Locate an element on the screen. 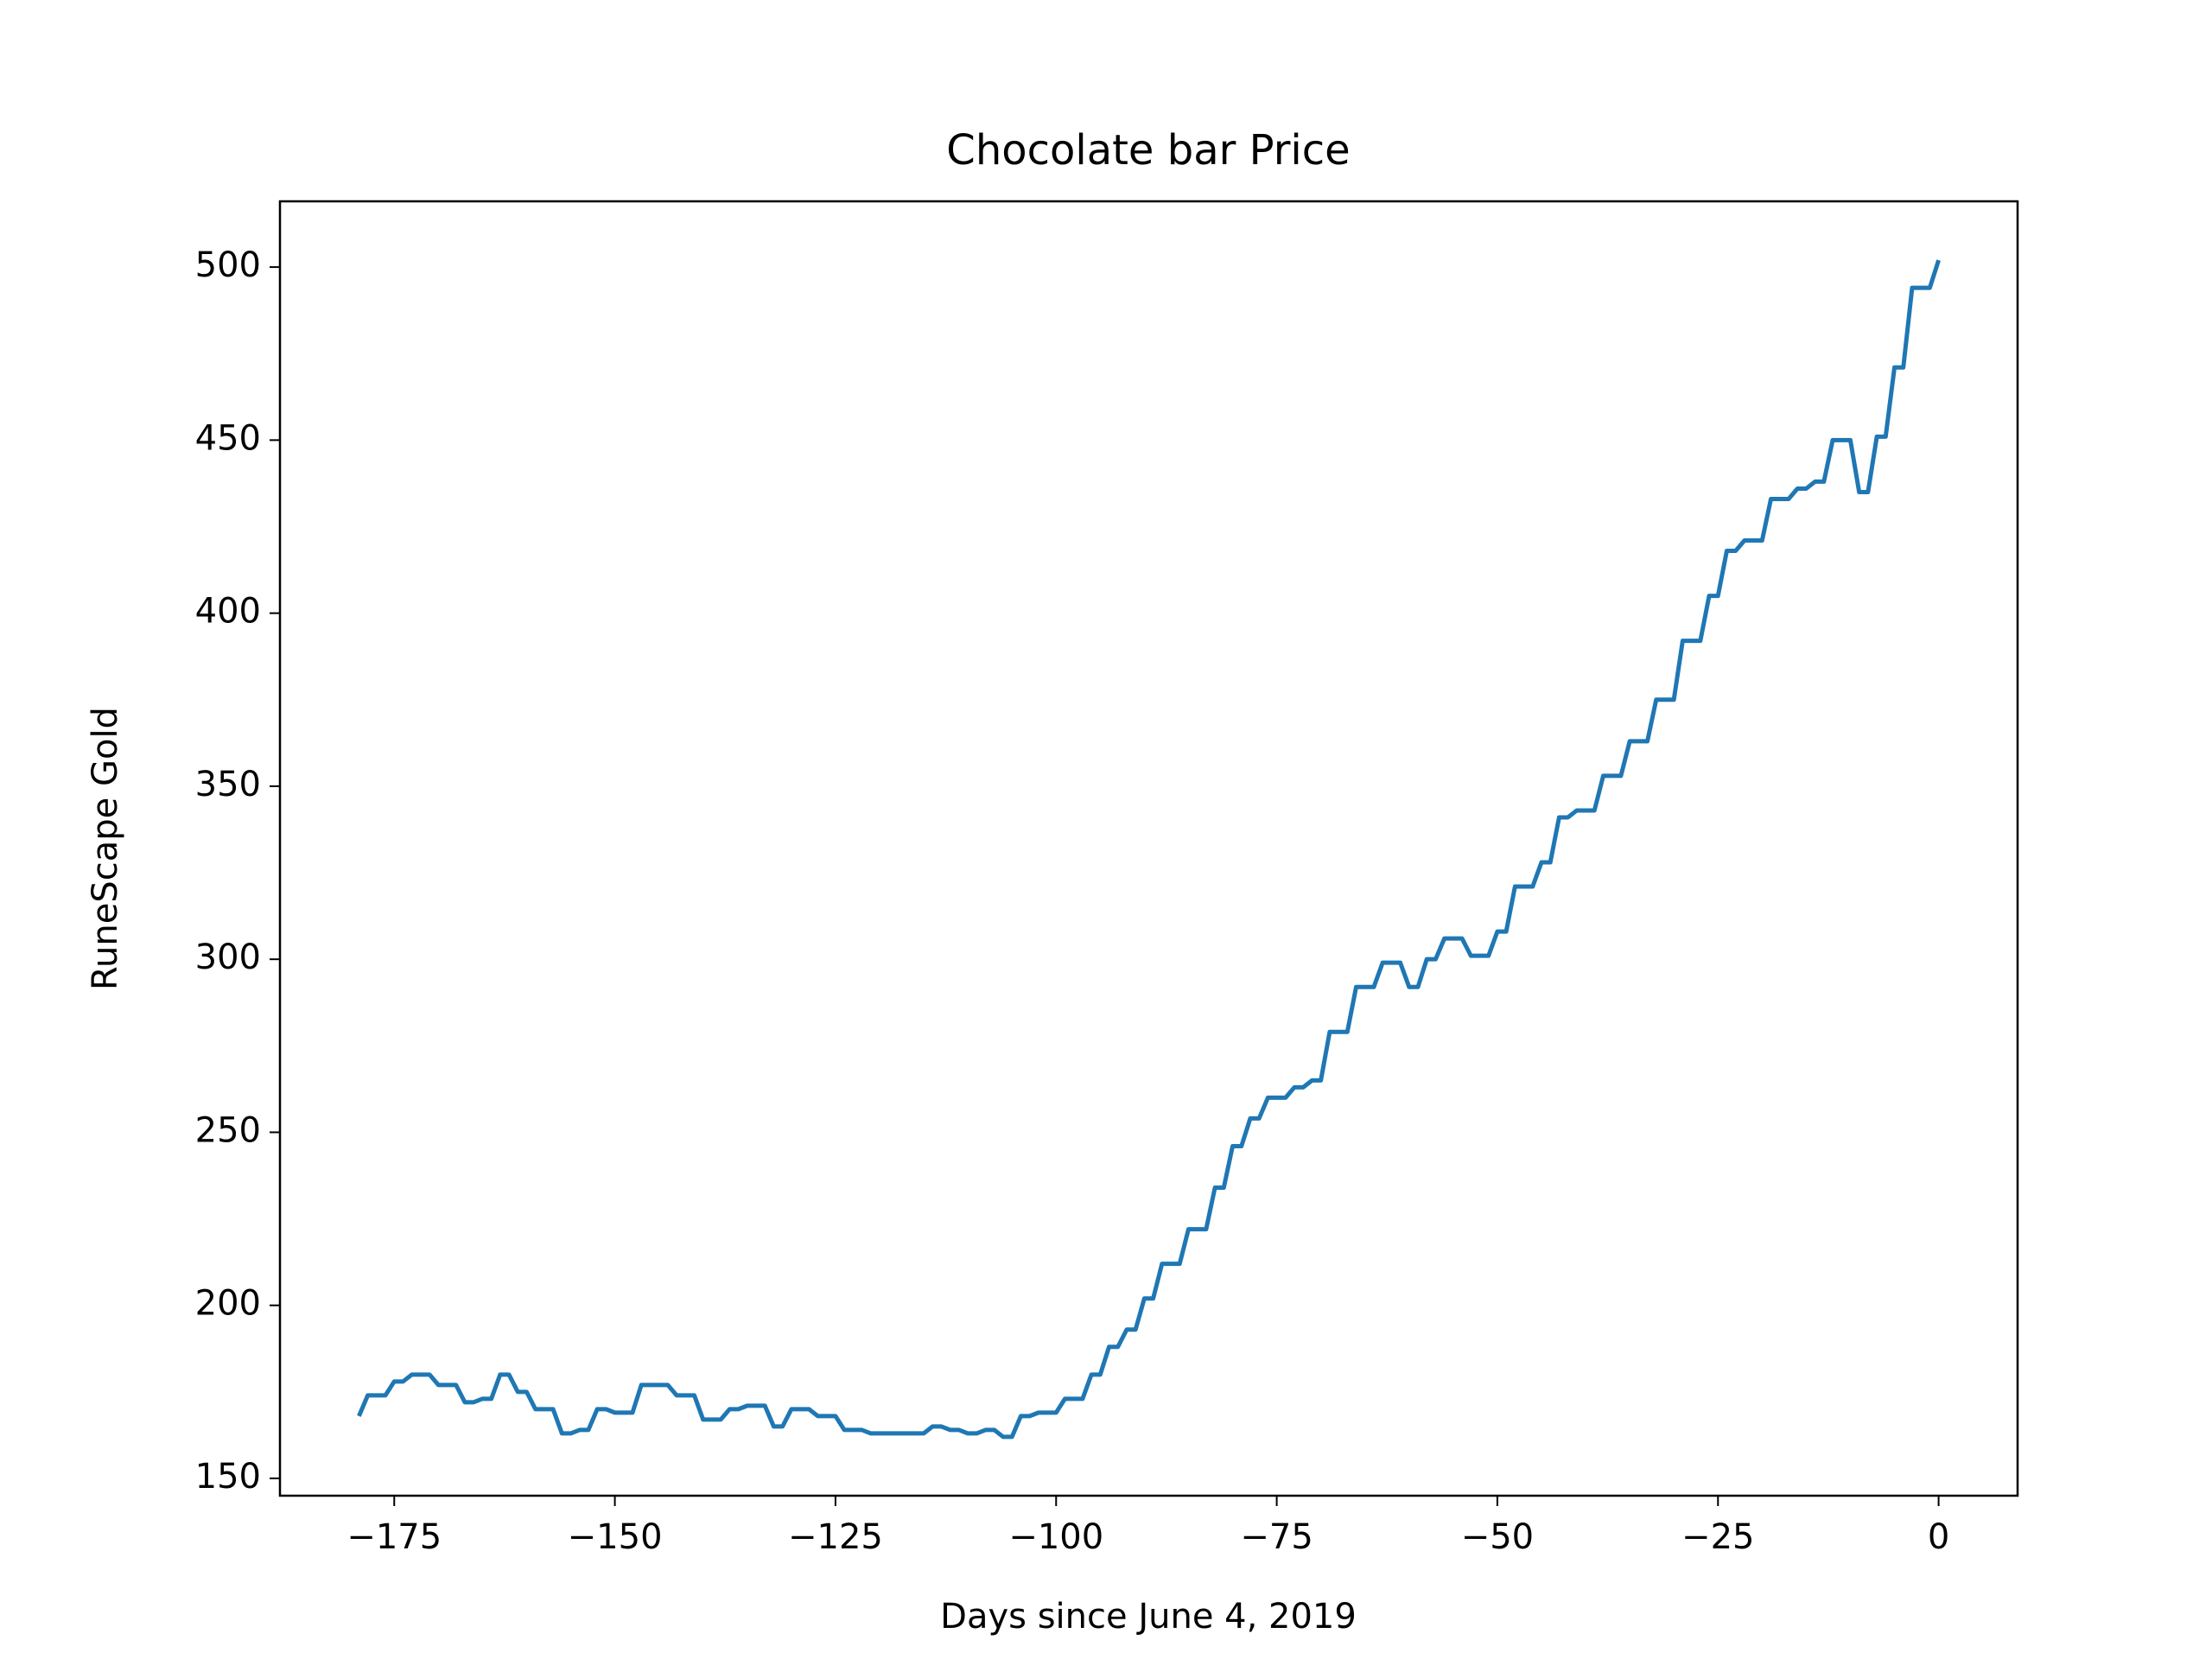  y-axis-label: RuneScape Gold is located at coordinates (105, 848).